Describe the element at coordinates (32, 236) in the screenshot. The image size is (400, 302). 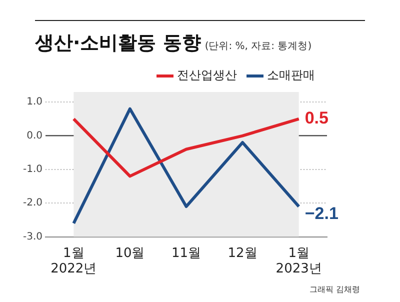
I see `y-tick-label: -3.0` at that location.